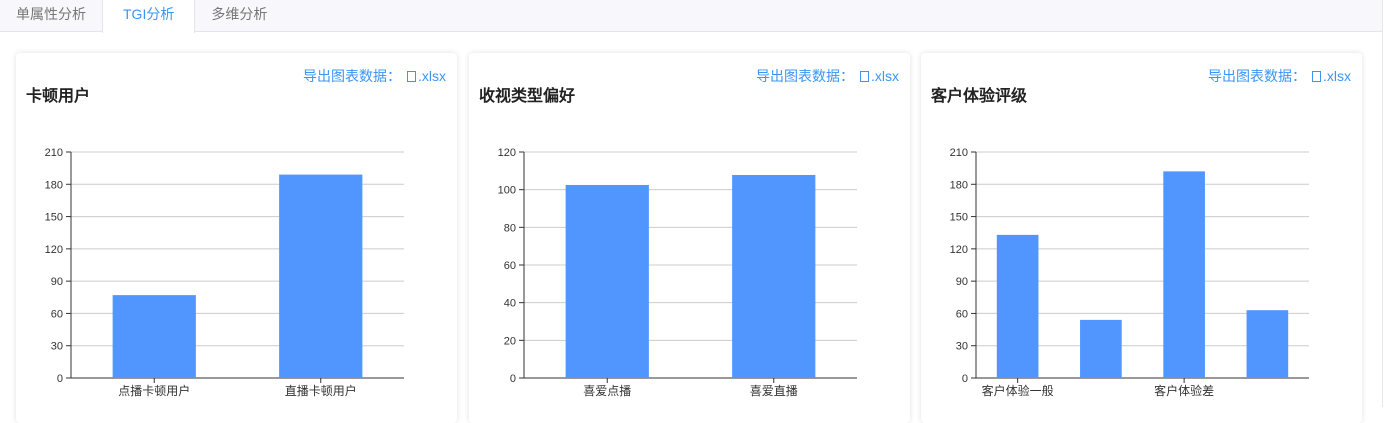  Describe the element at coordinates (239, 14) in the screenshot. I see `tab-multi-dimension: 多维分析` at that location.